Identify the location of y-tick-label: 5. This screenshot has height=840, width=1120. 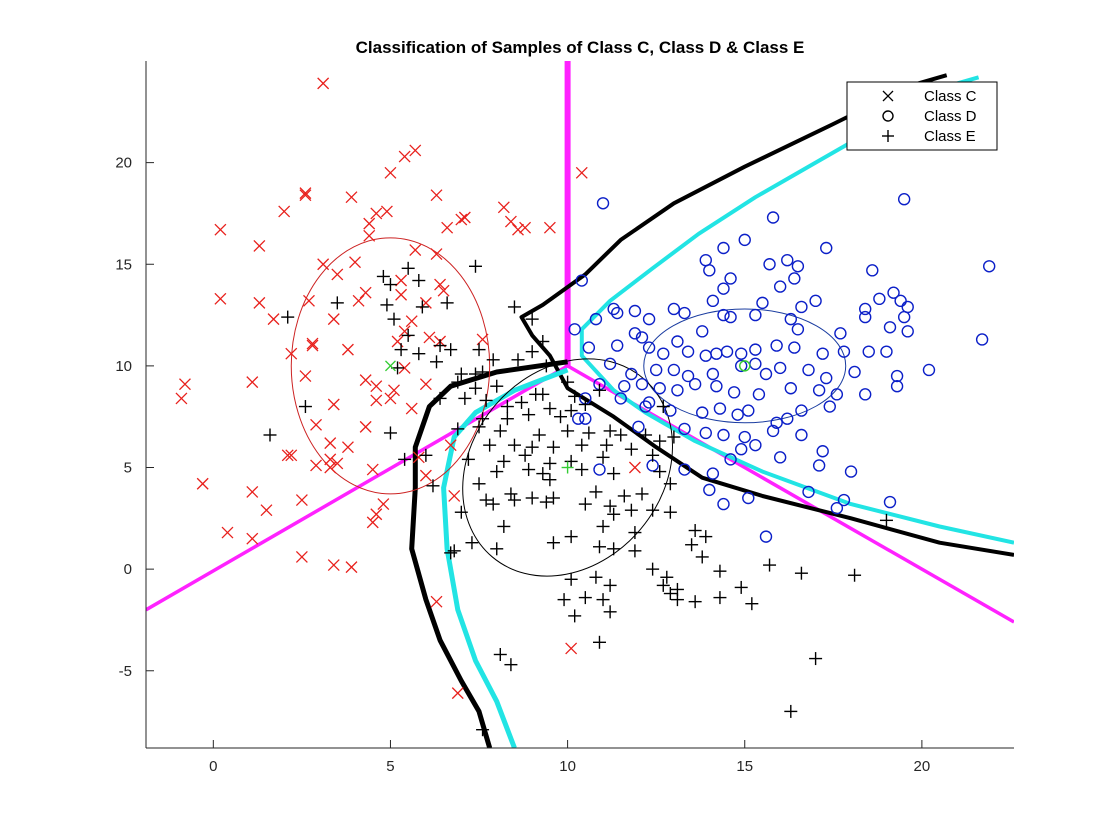
(128, 468).